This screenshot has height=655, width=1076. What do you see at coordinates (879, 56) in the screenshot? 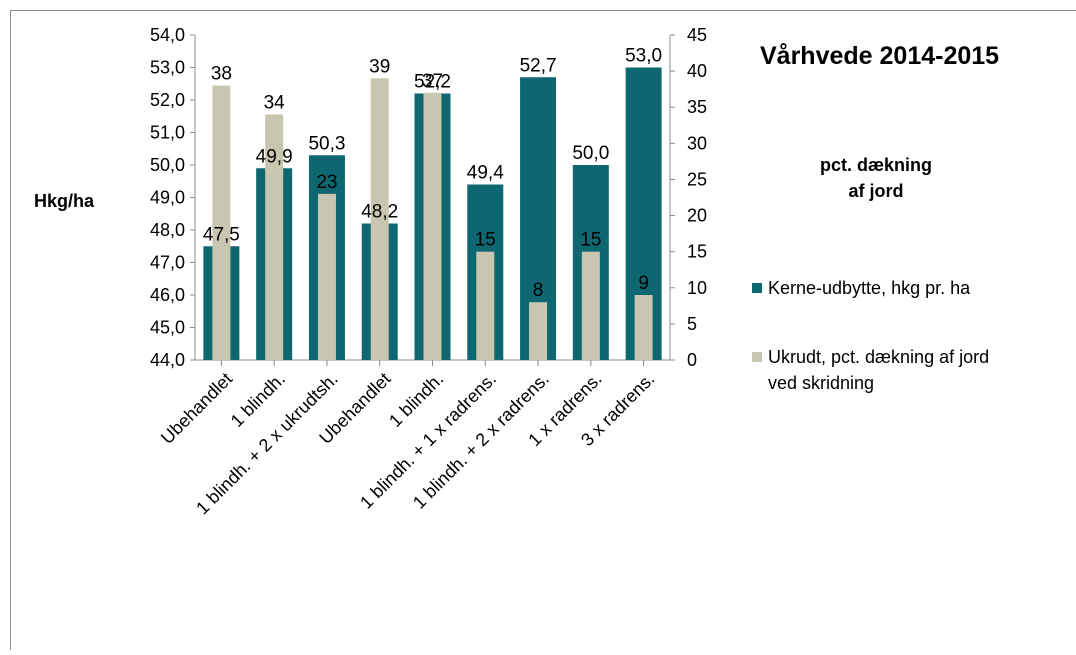
I see `chart-title: Vårhvede 2014-2015` at bounding box center [879, 56].